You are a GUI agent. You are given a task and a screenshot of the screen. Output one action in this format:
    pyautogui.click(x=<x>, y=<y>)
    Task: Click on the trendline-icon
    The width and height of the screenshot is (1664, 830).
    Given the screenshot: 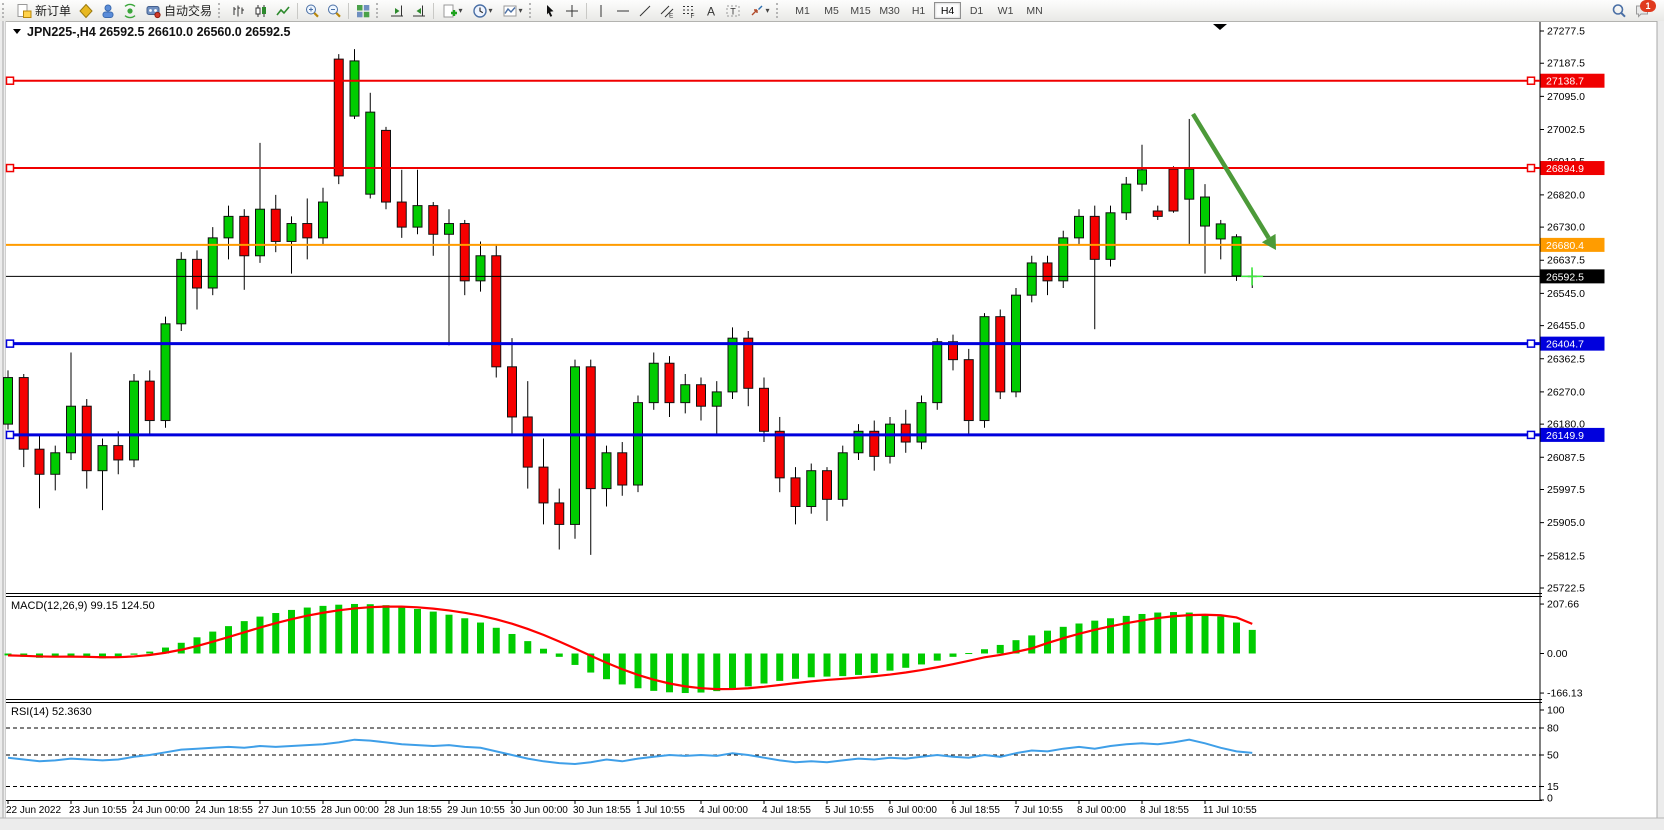 What is the action you would take?
    pyautogui.click(x=645, y=10)
    